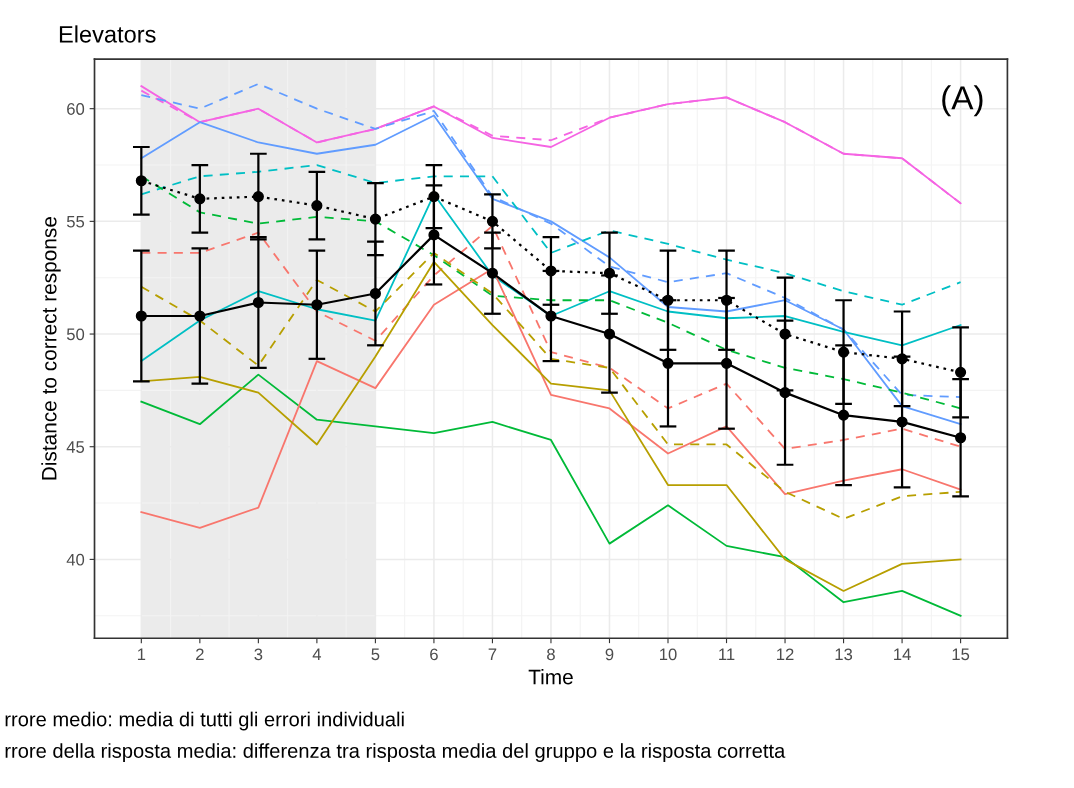  Describe the element at coordinates (961, 654) in the screenshot. I see `x-tick-label: 15` at that location.